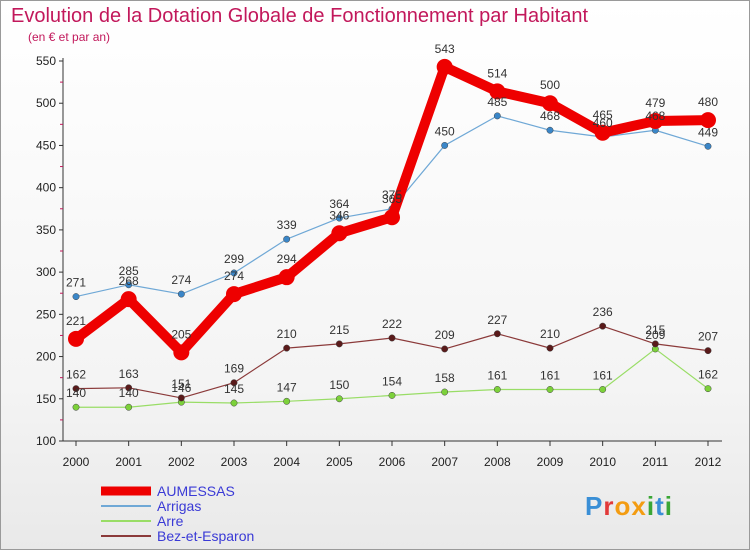 This screenshot has width=750, height=550. I want to click on data-label: 227, so click(497, 320).